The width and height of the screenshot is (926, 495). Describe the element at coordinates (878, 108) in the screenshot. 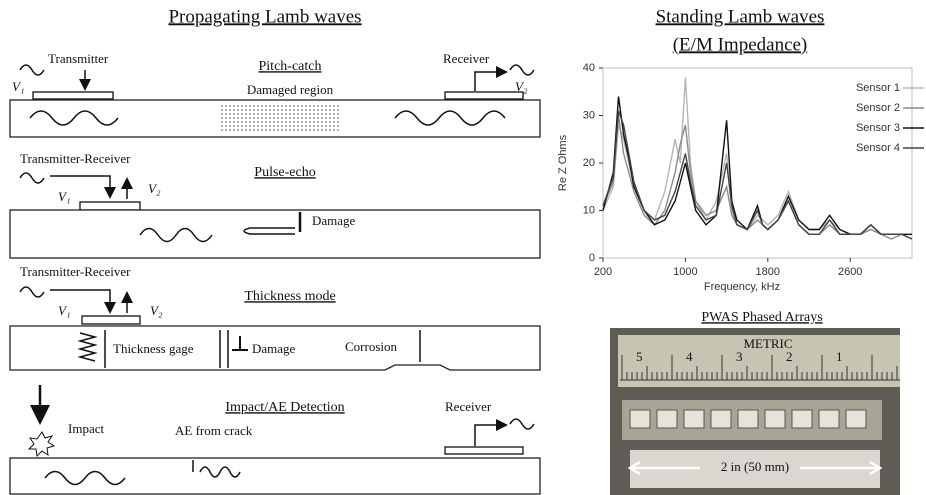

I see `legend-label: Sensor 2` at that location.